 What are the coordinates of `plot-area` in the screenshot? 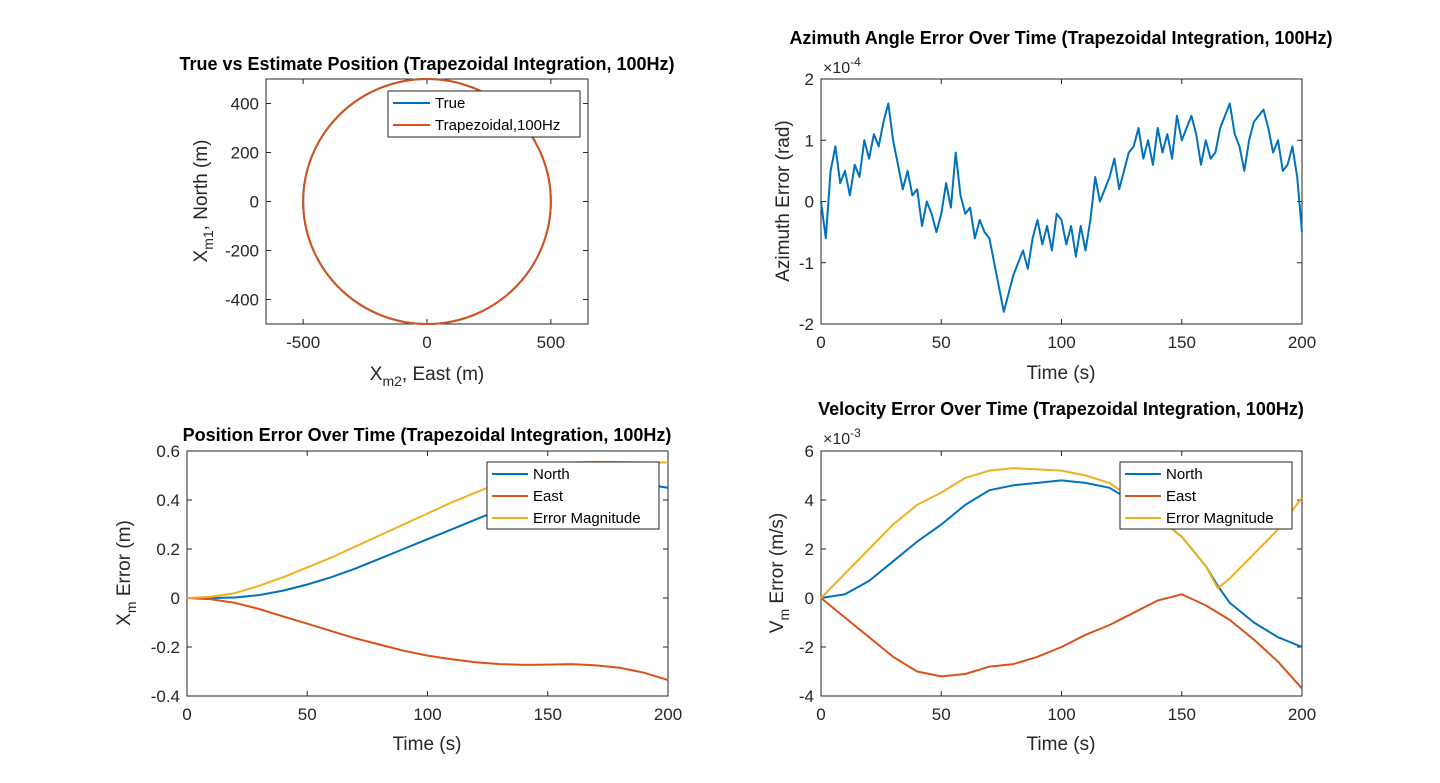 It's located at (1061, 201).